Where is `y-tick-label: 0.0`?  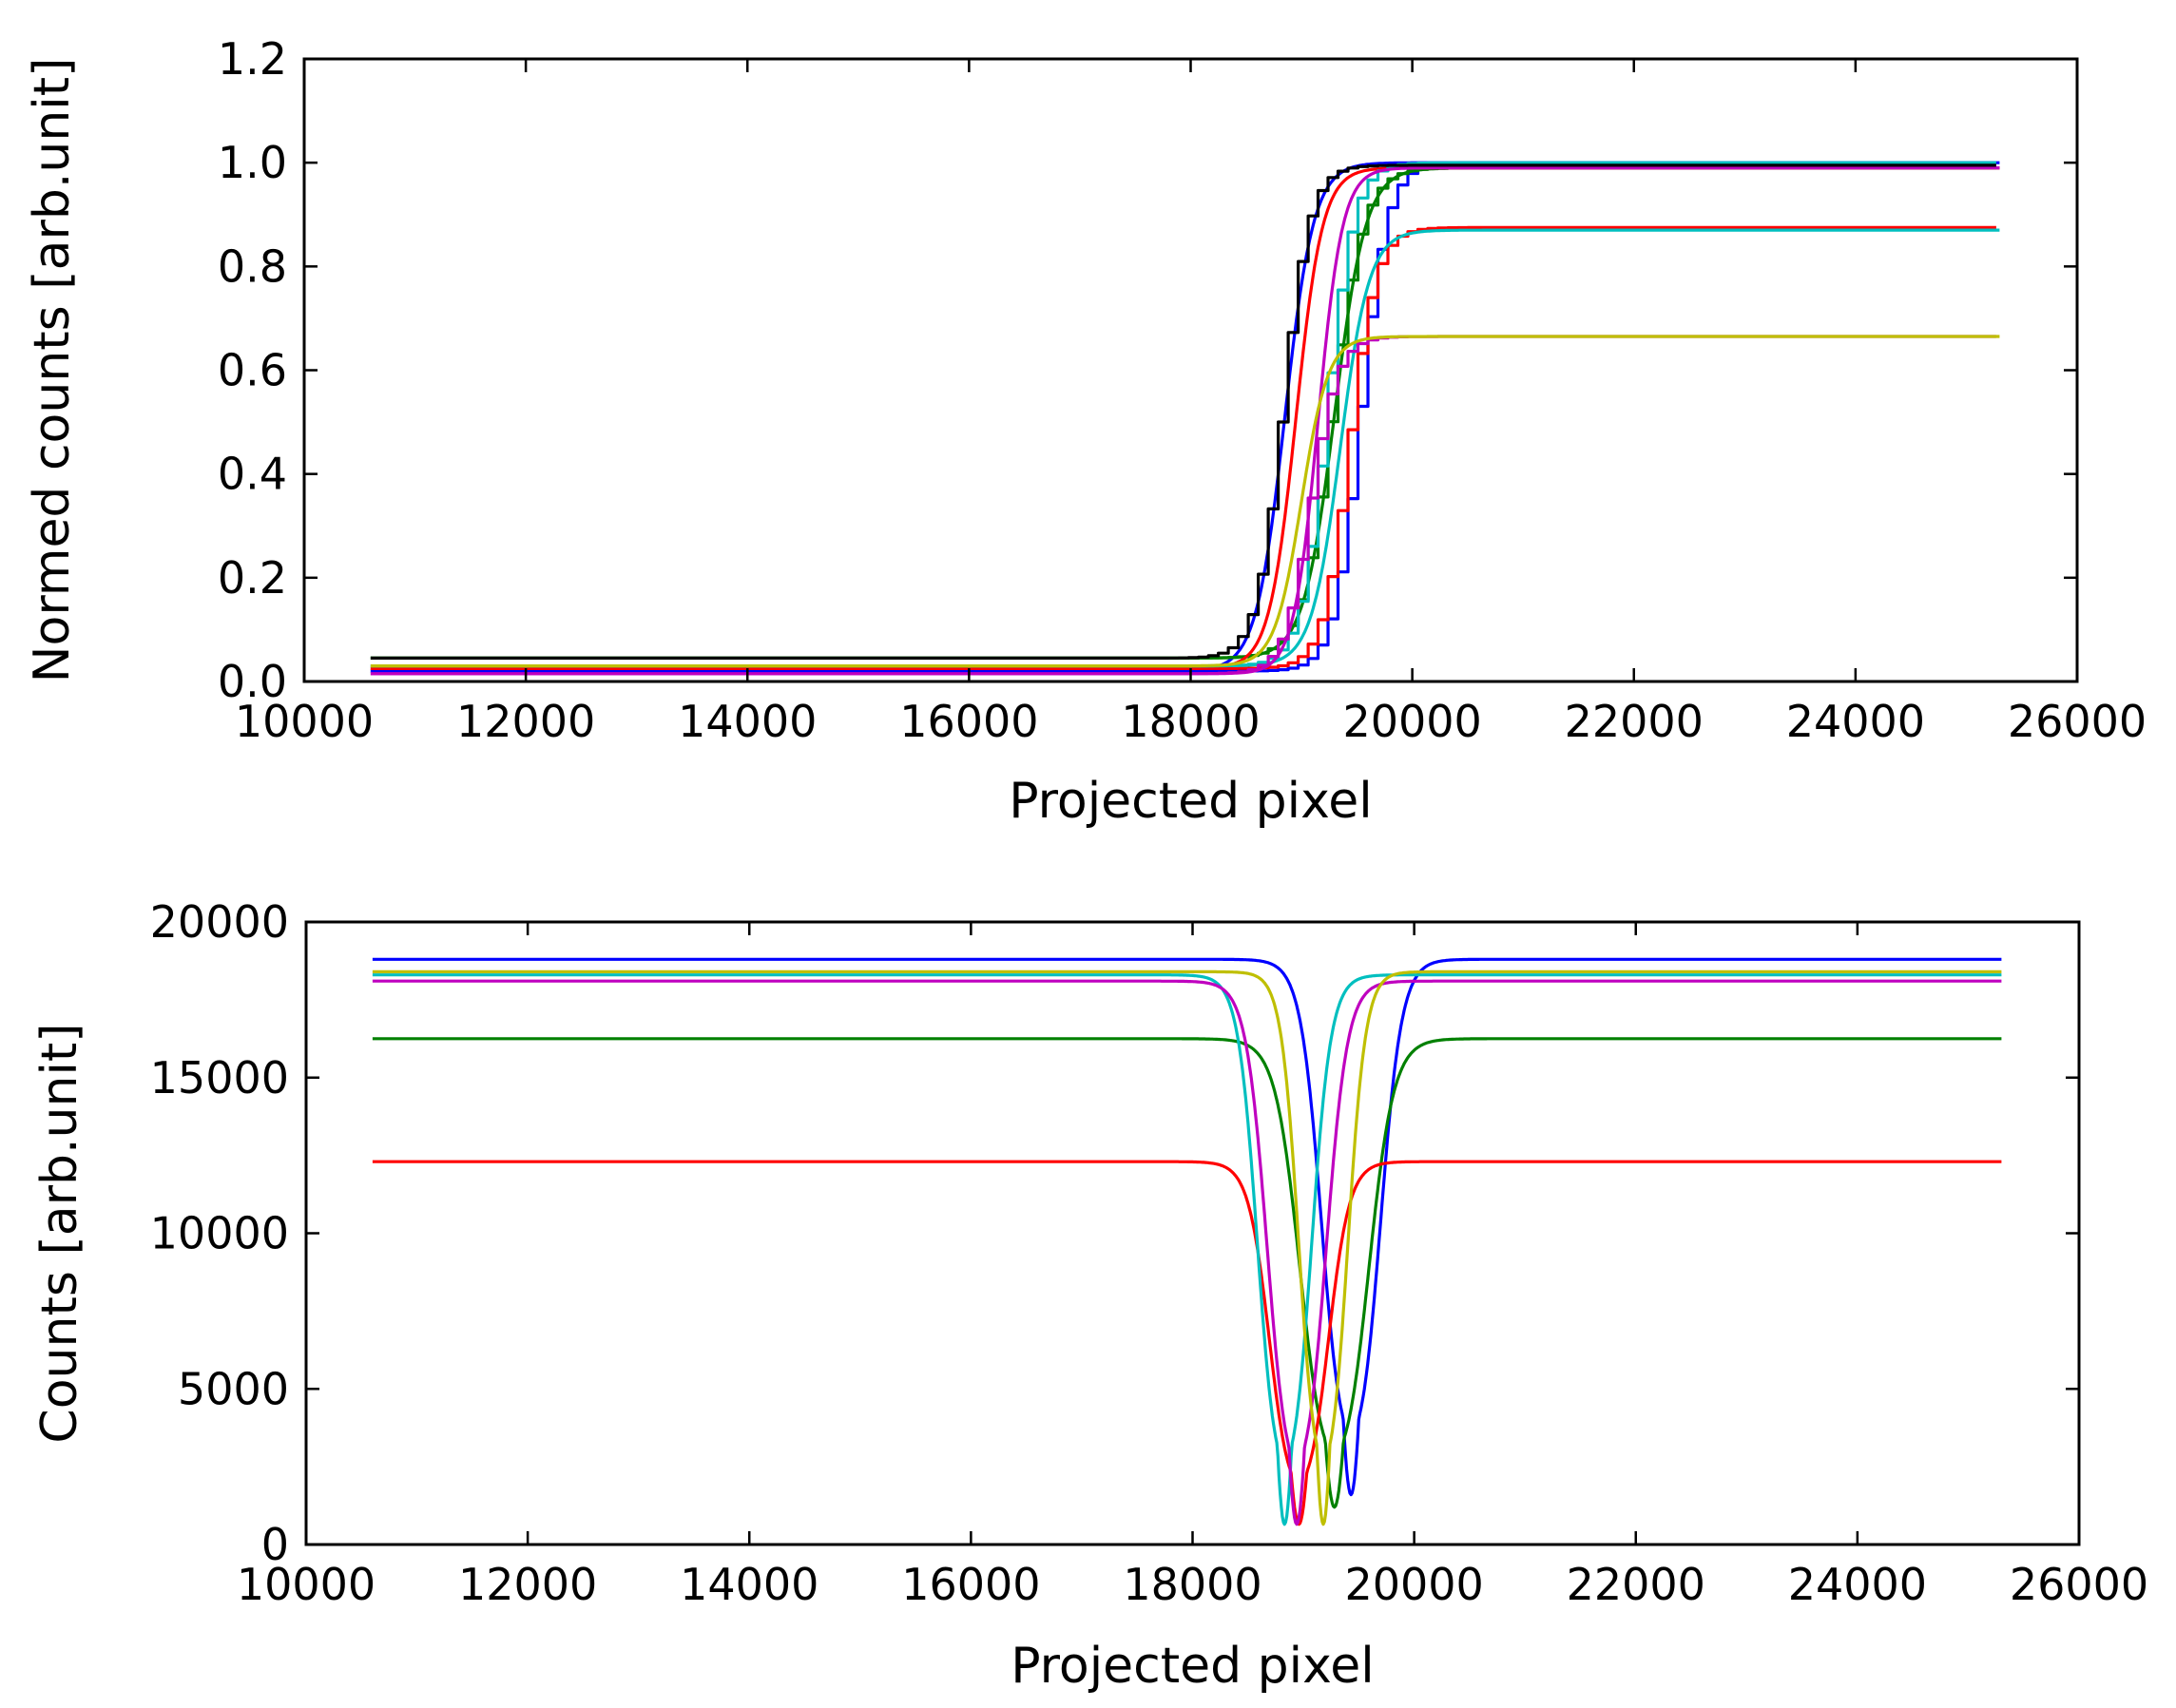 y-tick-label: 0.0 is located at coordinates (253, 681).